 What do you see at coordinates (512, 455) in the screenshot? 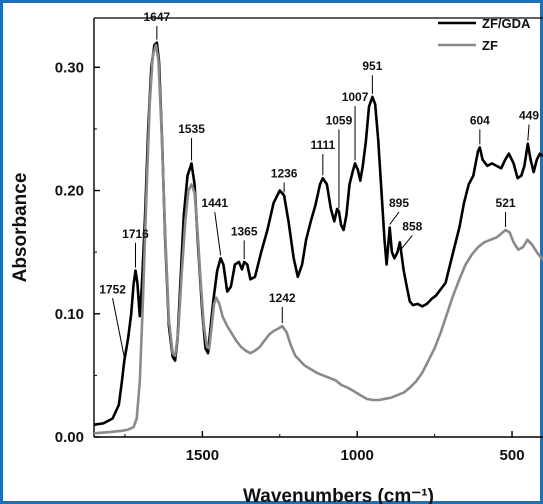
I see `x-tick-label: 500` at bounding box center [512, 455].